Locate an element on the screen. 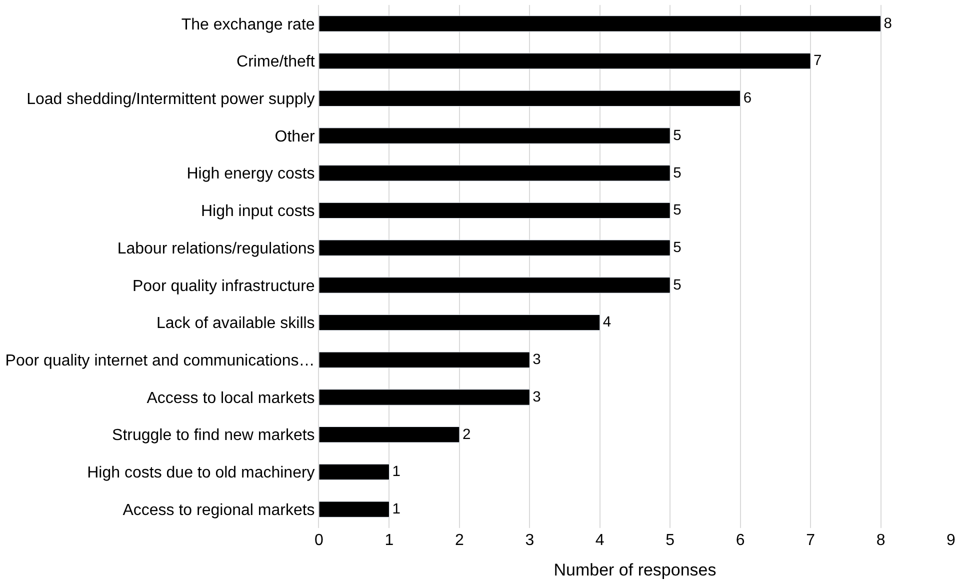  y-tick-label: Access to regional markets is located at coordinates (218, 510).